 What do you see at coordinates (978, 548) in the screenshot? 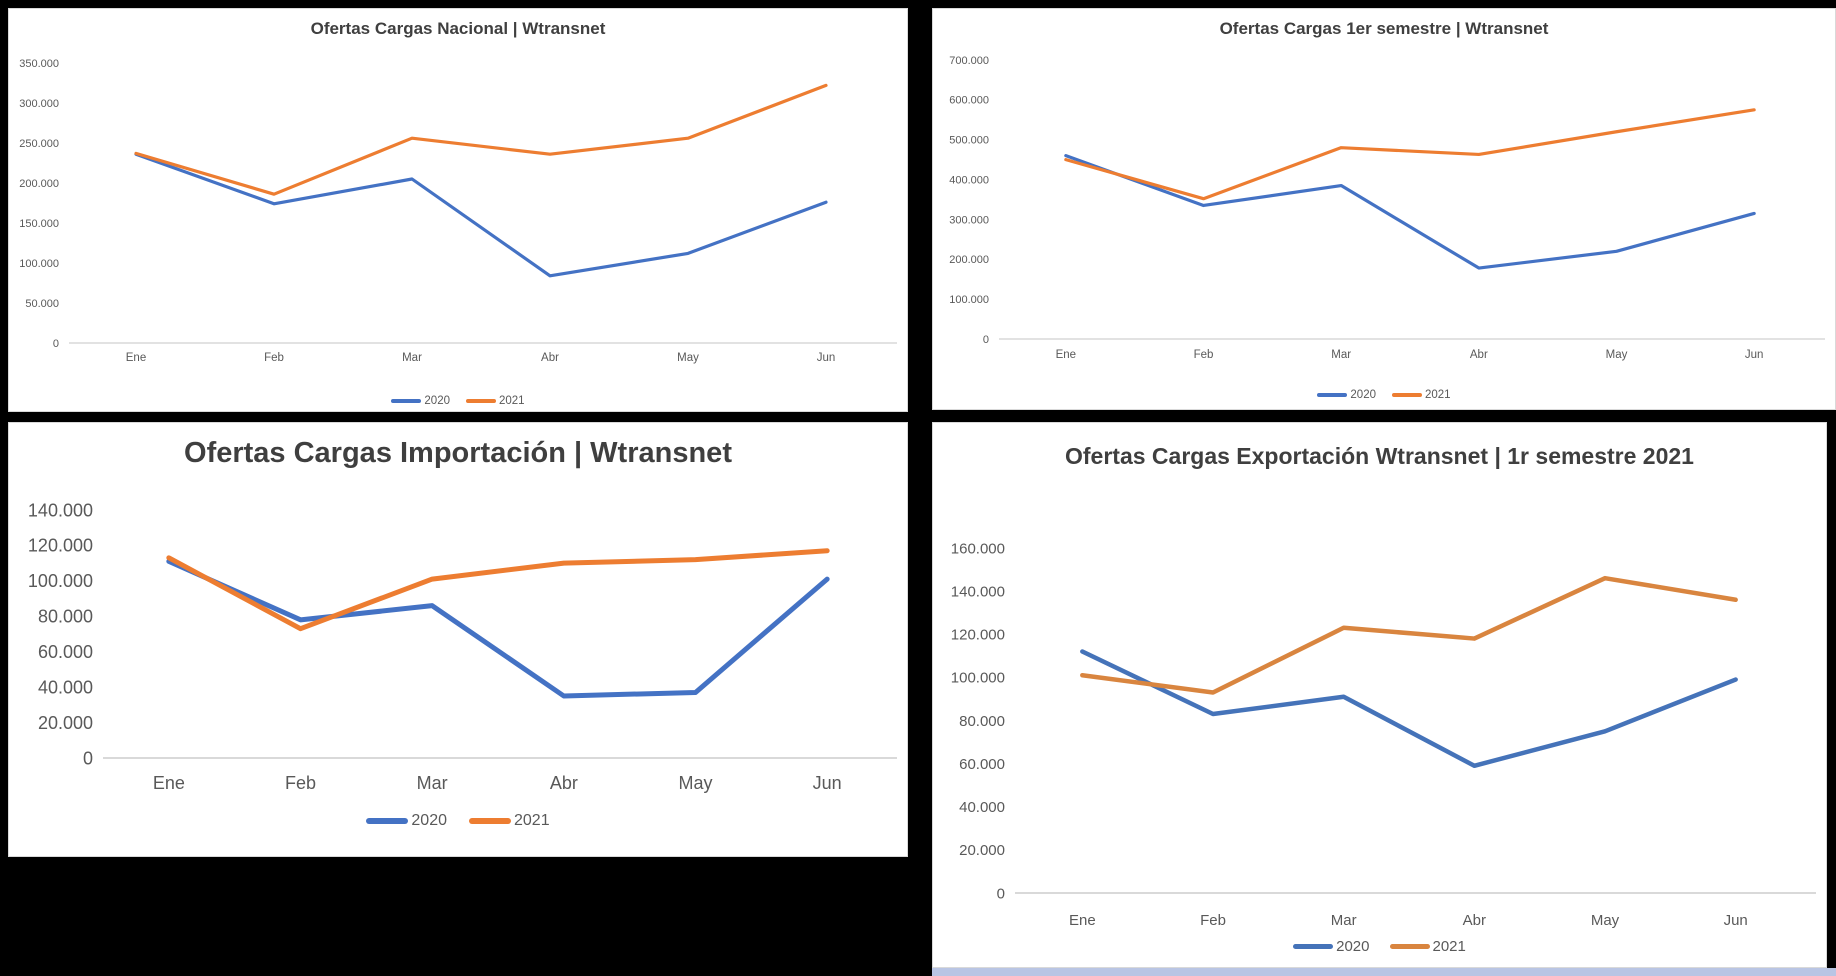
I see `y-tick-label: 160.000` at bounding box center [978, 548].